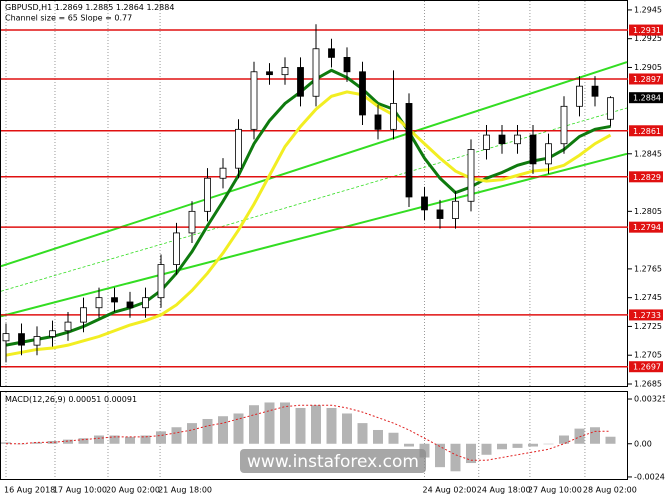 The width and height of the screenshot is (665, 499). What do you see at coordinates (80, 490) in the screenshot?
I see `x-tick-label: 17 Aug 10:00` at bounding box center [80, 490].